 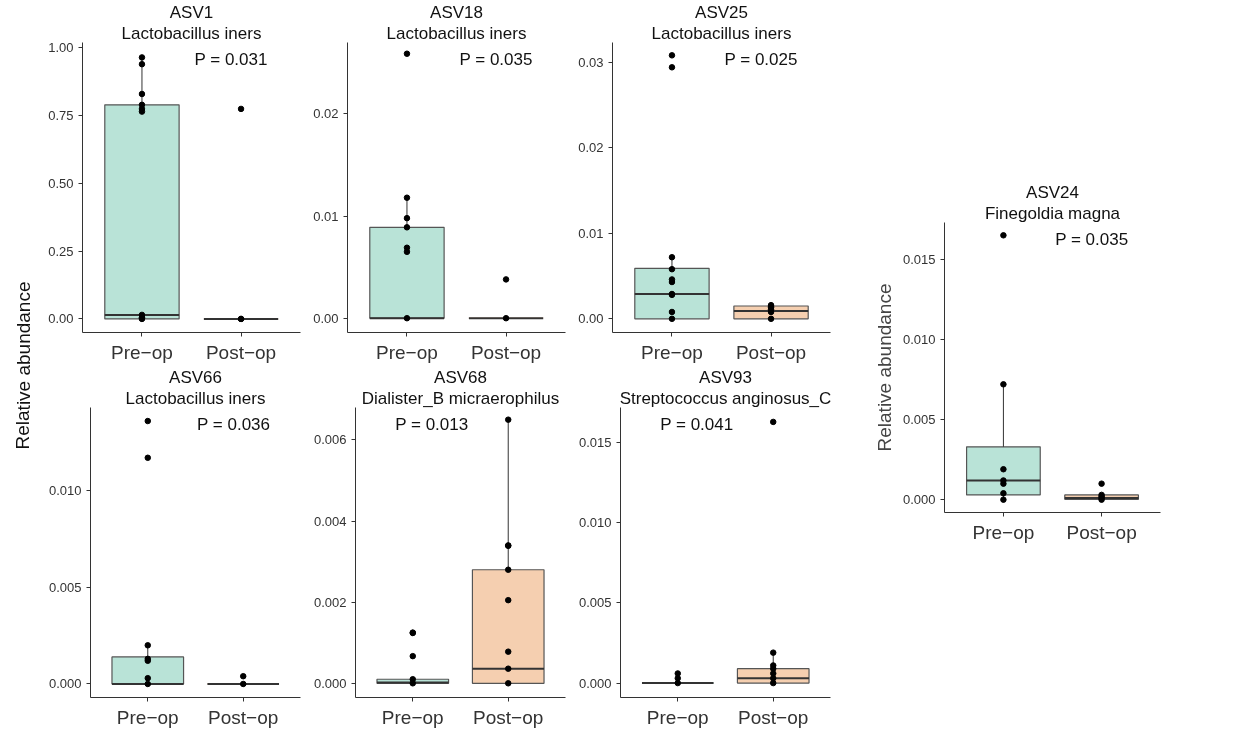 What do you see at coordinates (697, 425) in the screenshot?
I see `annotation: P = 0.041` at bounding box center [697, 425].